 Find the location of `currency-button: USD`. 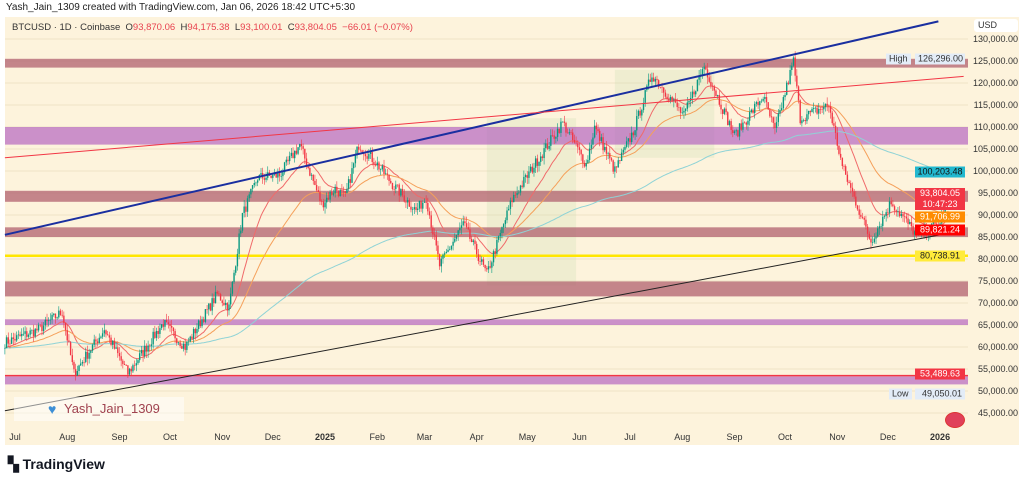

currency-button: USD is located at coordinates (996, 25).